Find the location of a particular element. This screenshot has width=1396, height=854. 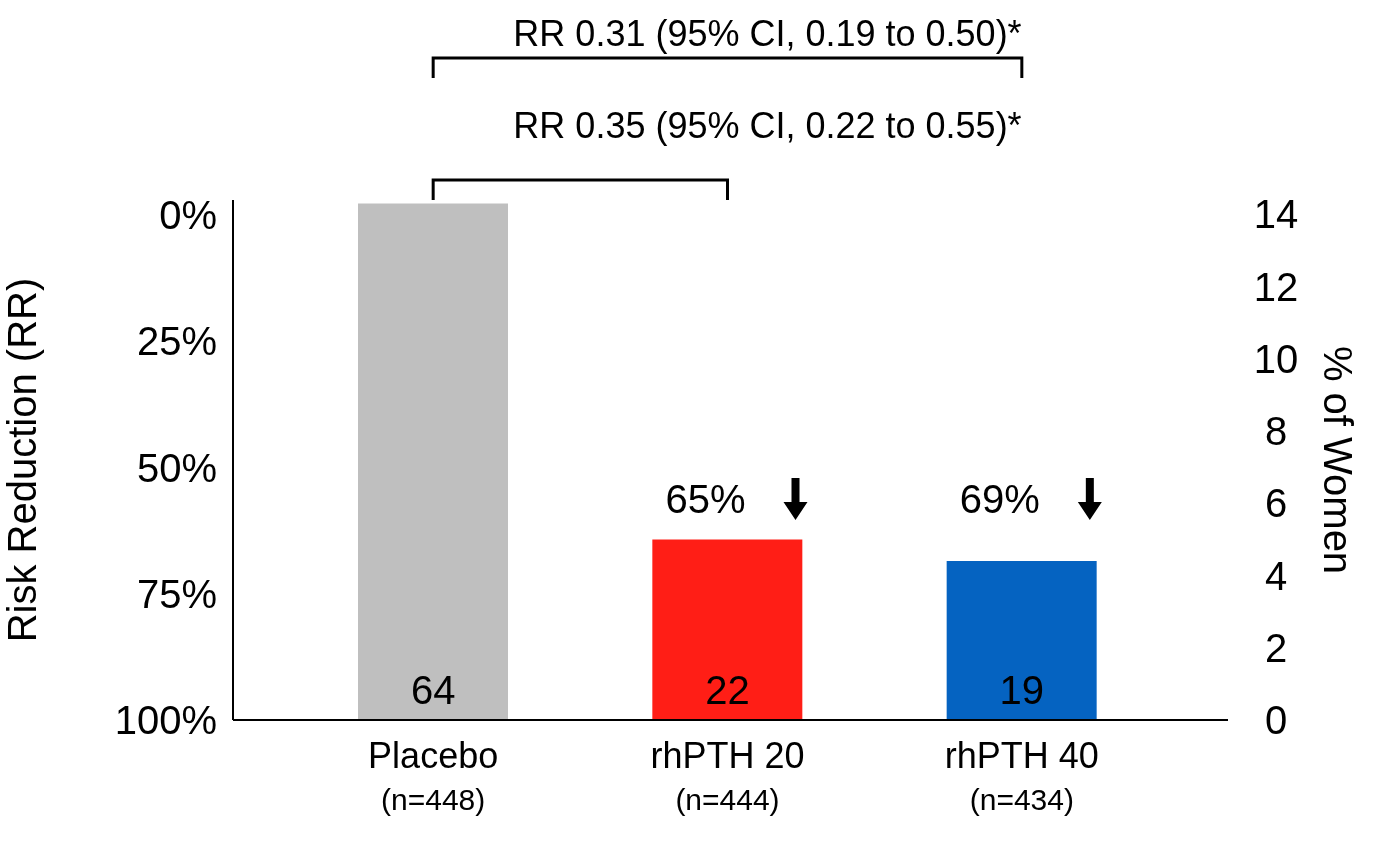

annotation: 22 is located at coordinates (727, 690).